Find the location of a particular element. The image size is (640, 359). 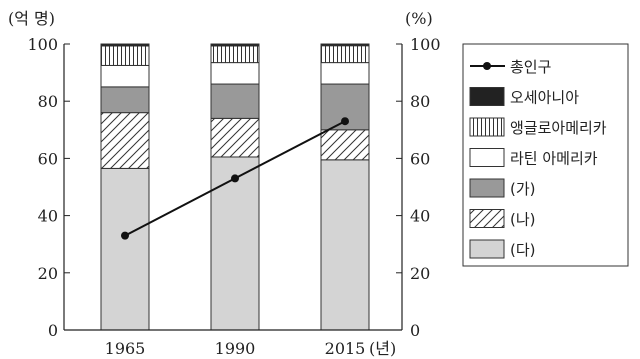

right-tick-label: 20 is located at coordinates (420, 273).